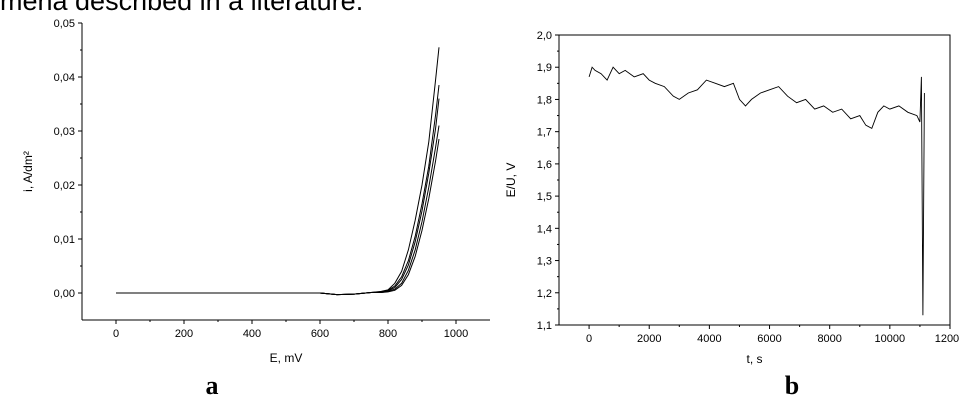 The width and height of the screenshot is (959, 399). I want to click on x-tick-label: 10000, so click(890, 339).